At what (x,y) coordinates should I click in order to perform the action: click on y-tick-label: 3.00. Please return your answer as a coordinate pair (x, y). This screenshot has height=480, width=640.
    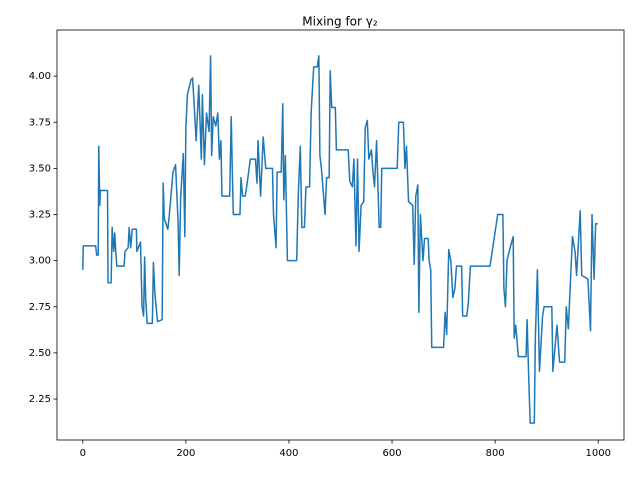
    Looking at the image, I should click on (40, 261).